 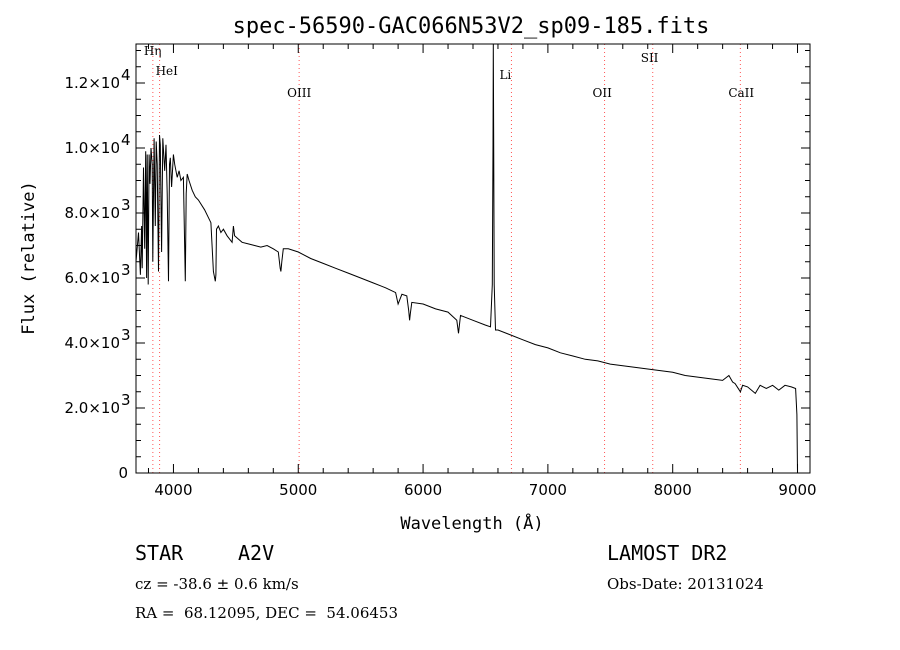 What do you see at coordinates (650, 58) in the screenshot?
I see `annotation-label: SII` at bounding box center [650, 58].